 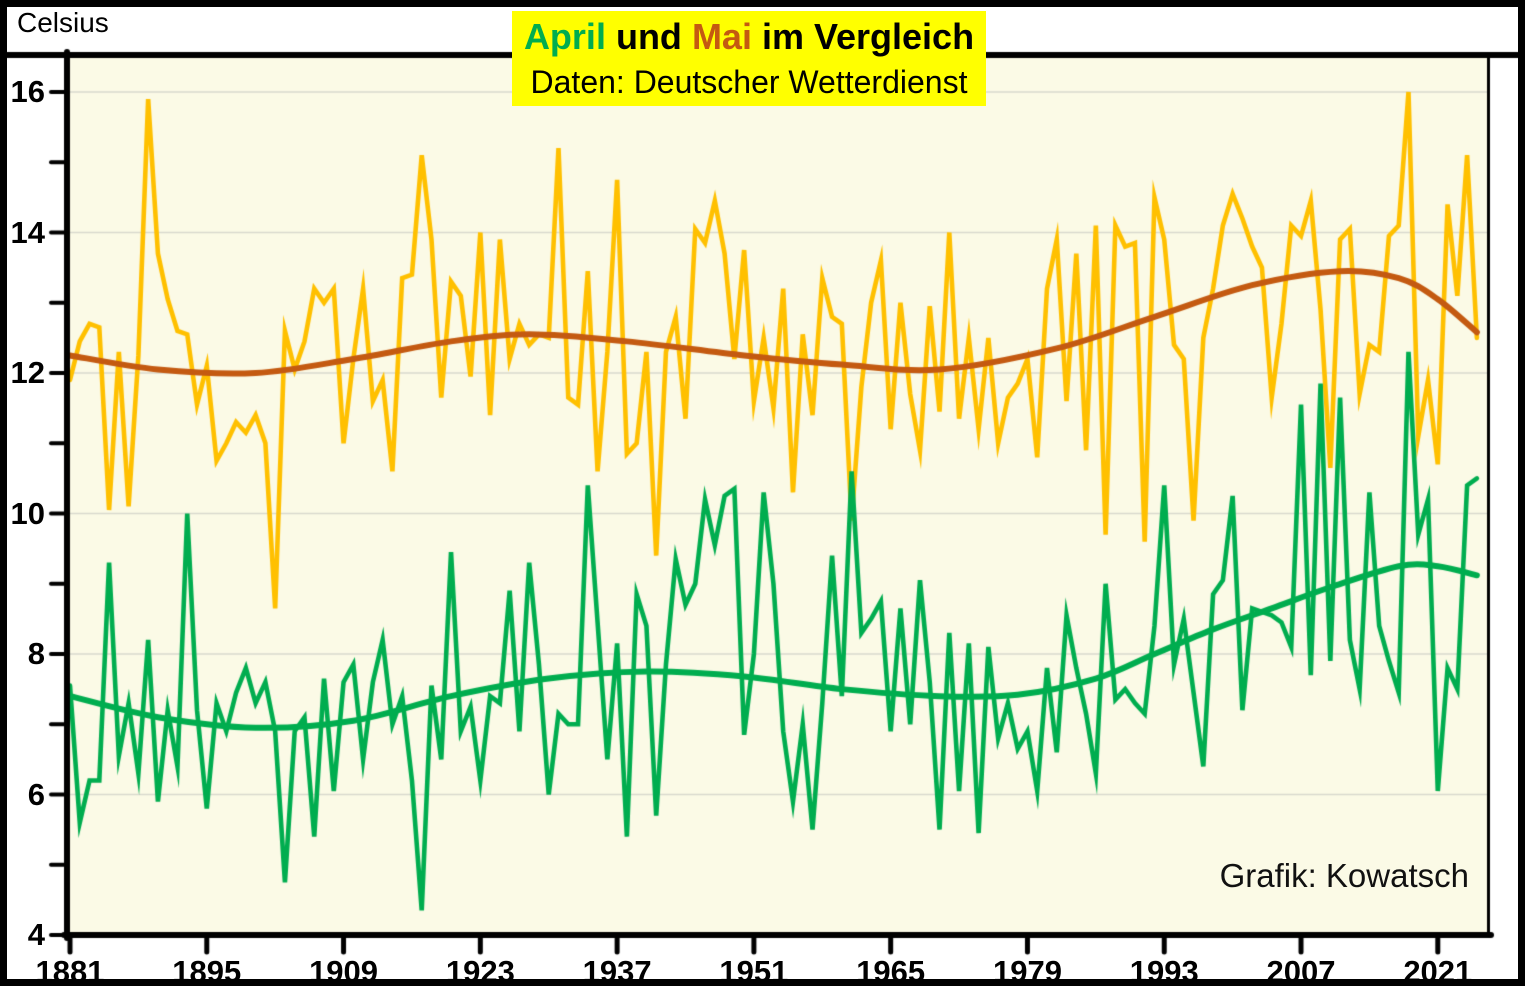 What do you see at coordinates (480, 970) in the screenshot?
I see `x-axis-tick-label: 1923` at bounding box center [480, 970].